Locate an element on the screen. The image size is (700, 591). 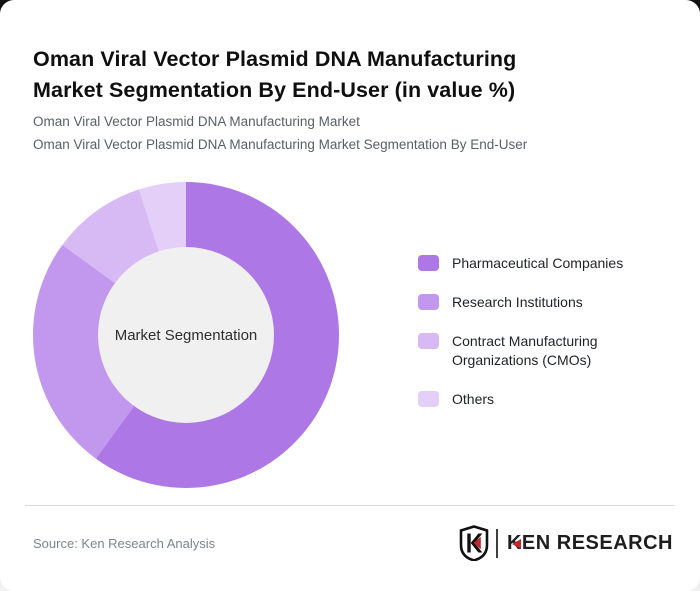
donut-center-label: Market Segmentation is located at coordinates (186, 335).